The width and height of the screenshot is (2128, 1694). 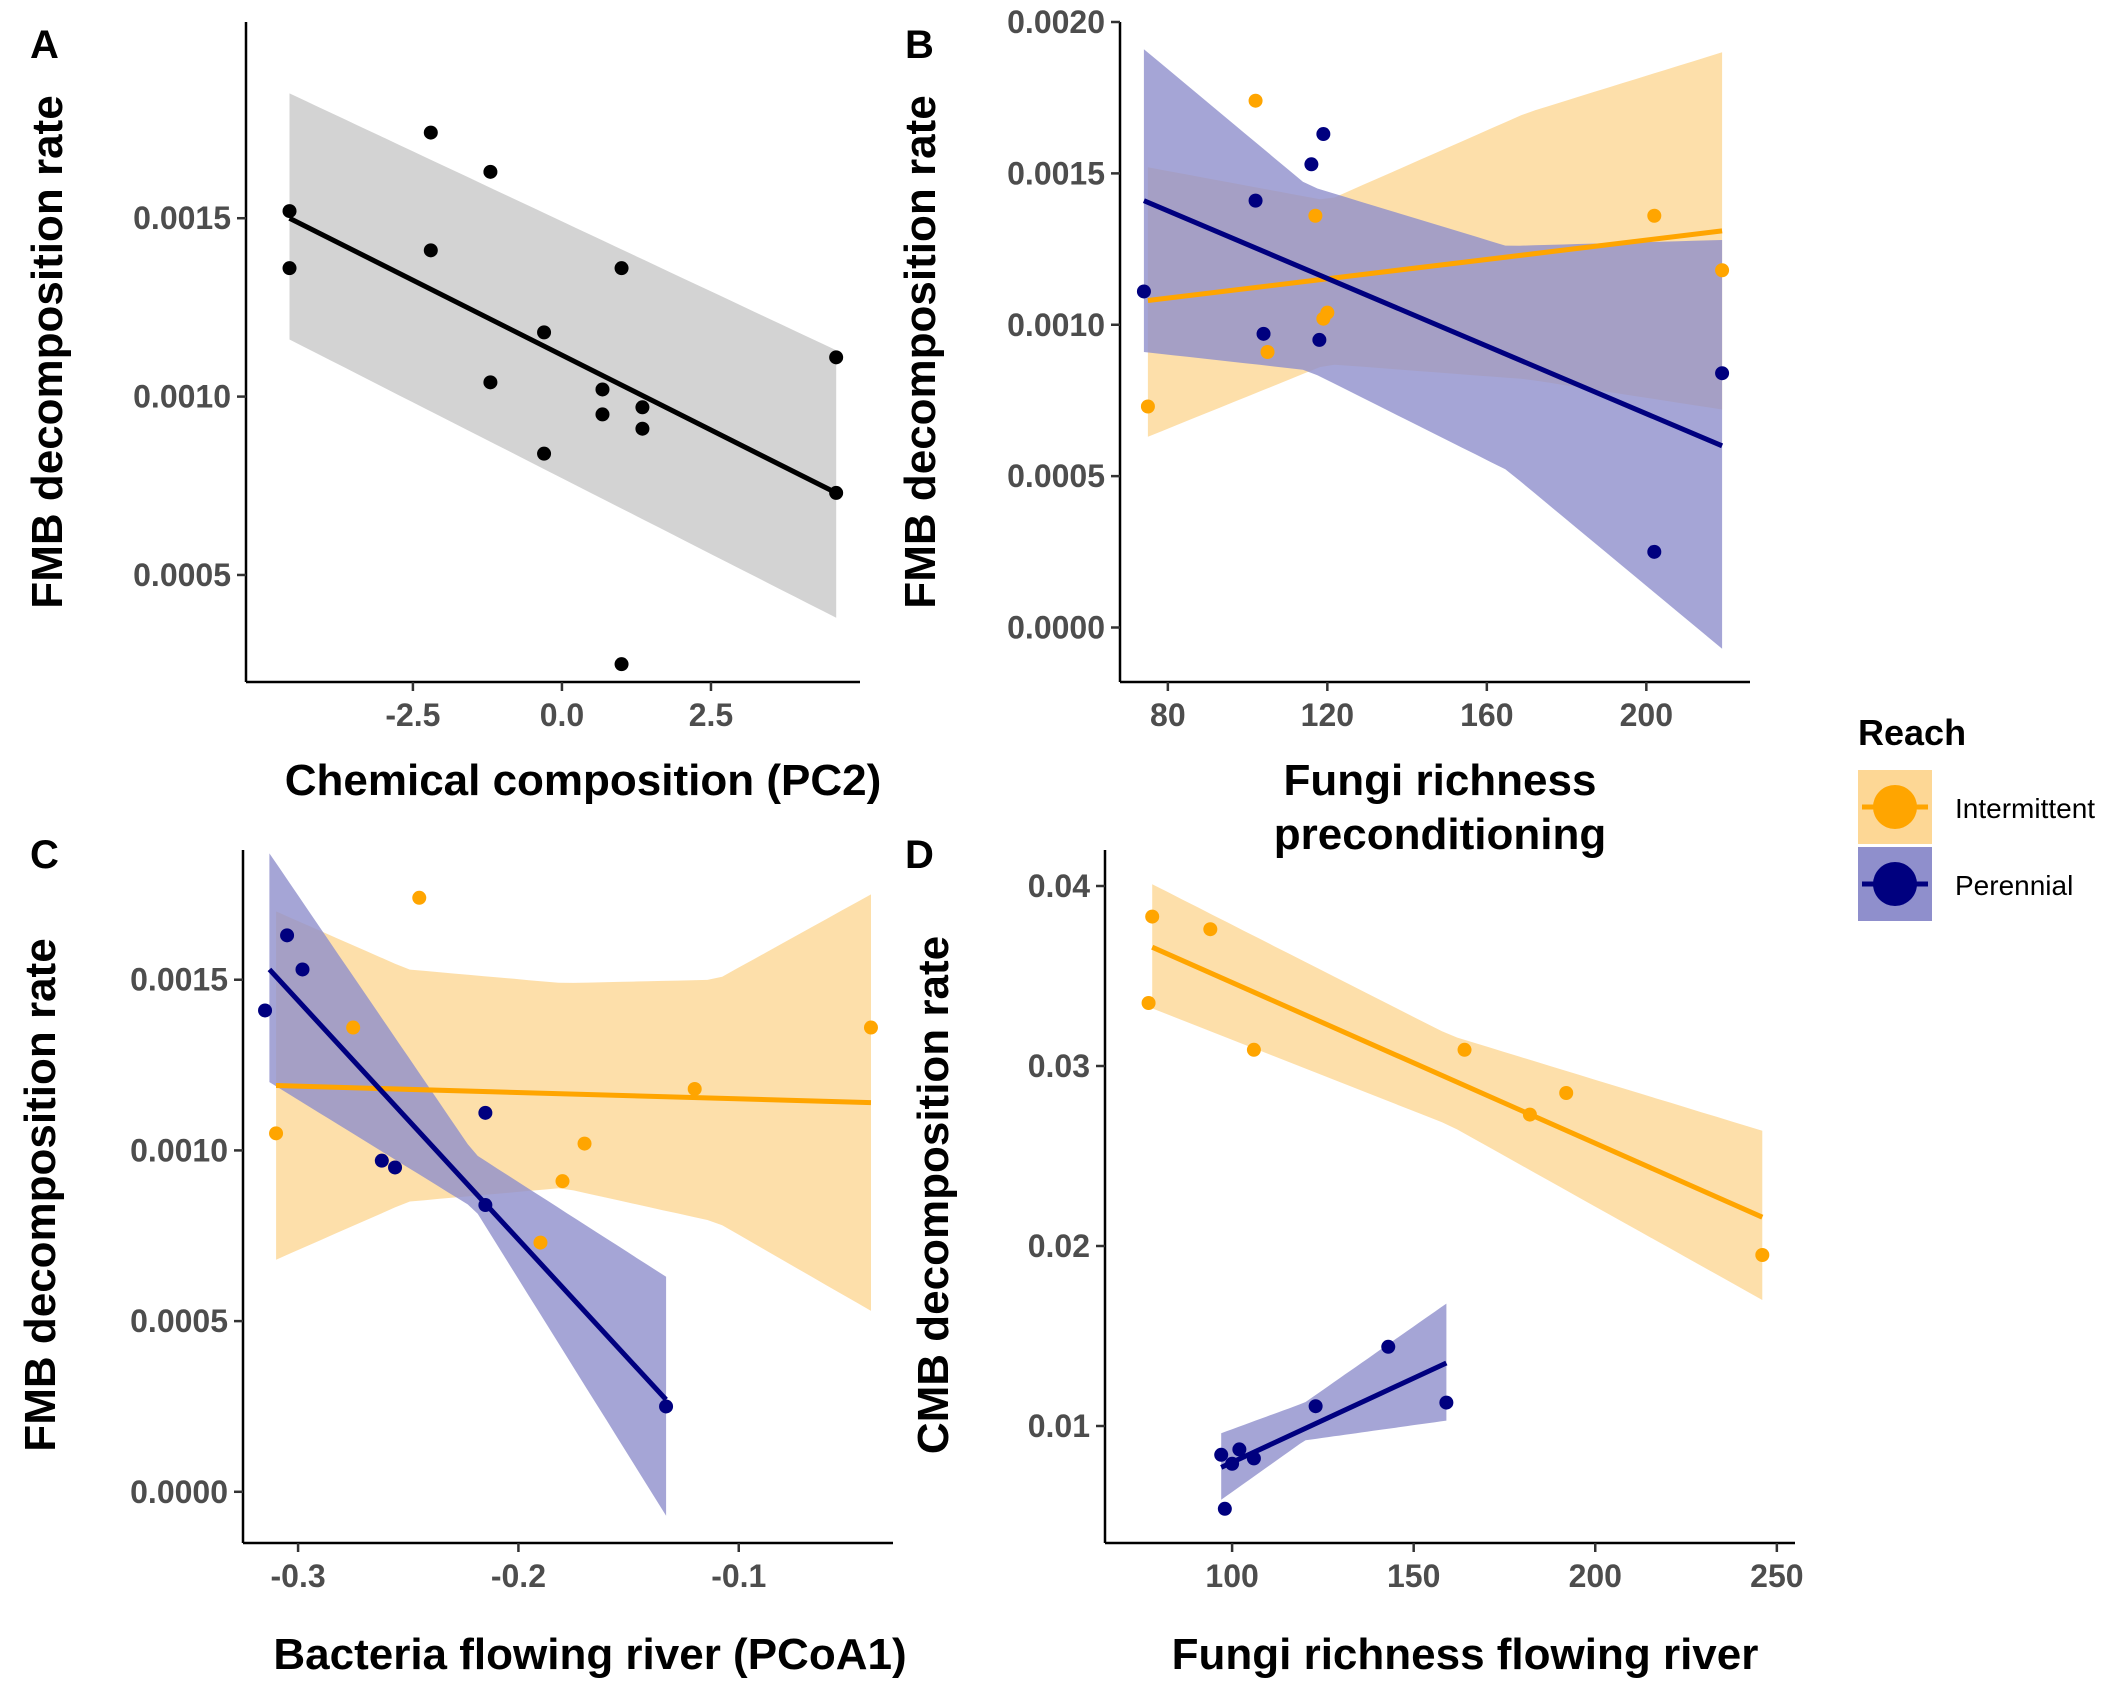 I want to click on x-axis-title-c: Bacteria flowing river (PCoA1), so click(x=589, y=1654).